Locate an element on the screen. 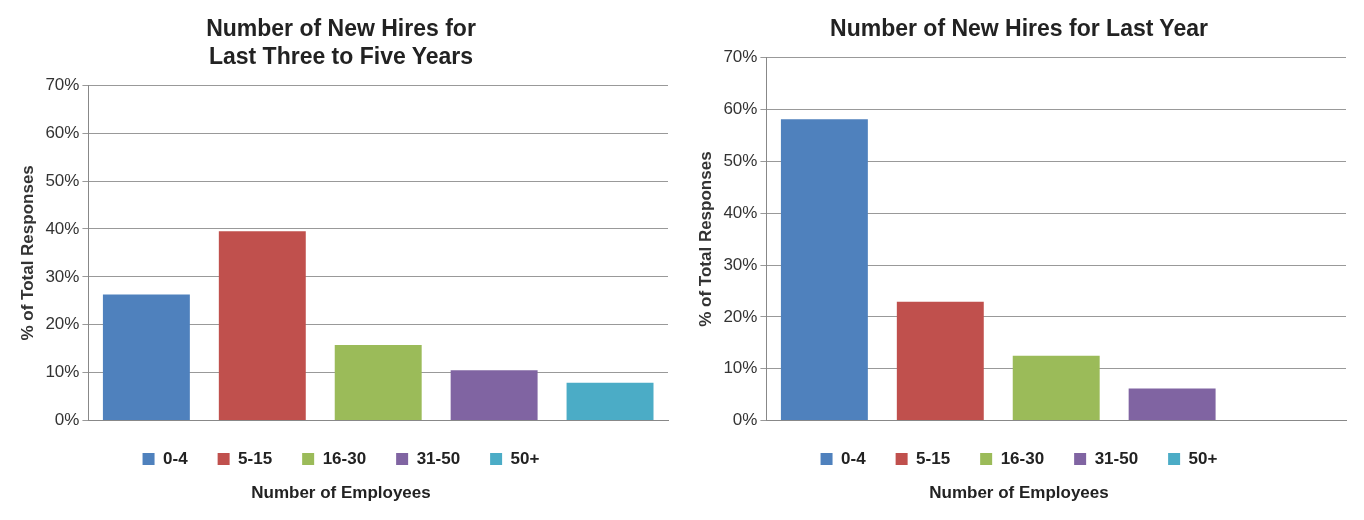  text: Last Three to Five Years is located at coordinates (341, 55).